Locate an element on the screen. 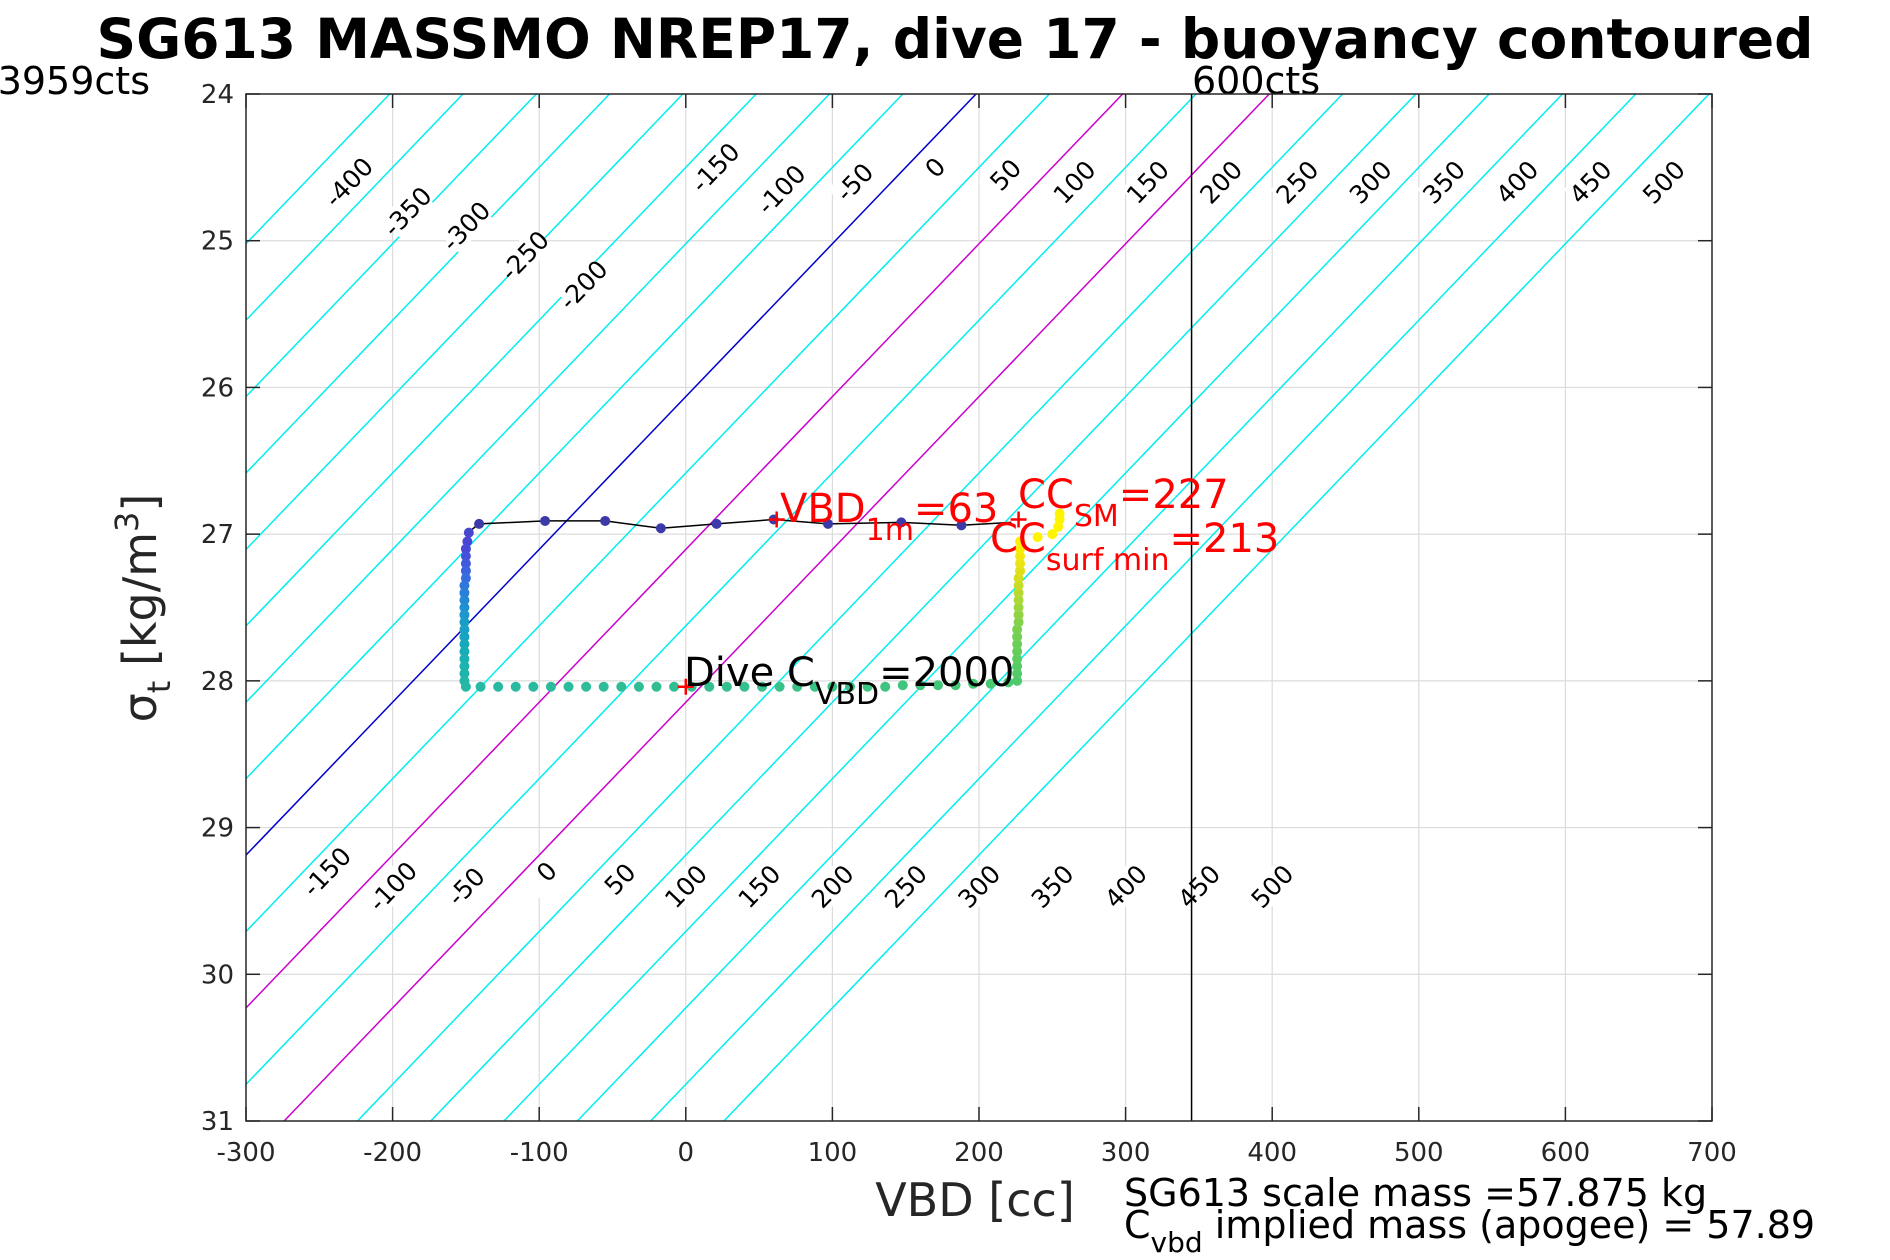 The image size is (1890, 1260). x-tick-label: 200 is located at coordinates (979, 1153).